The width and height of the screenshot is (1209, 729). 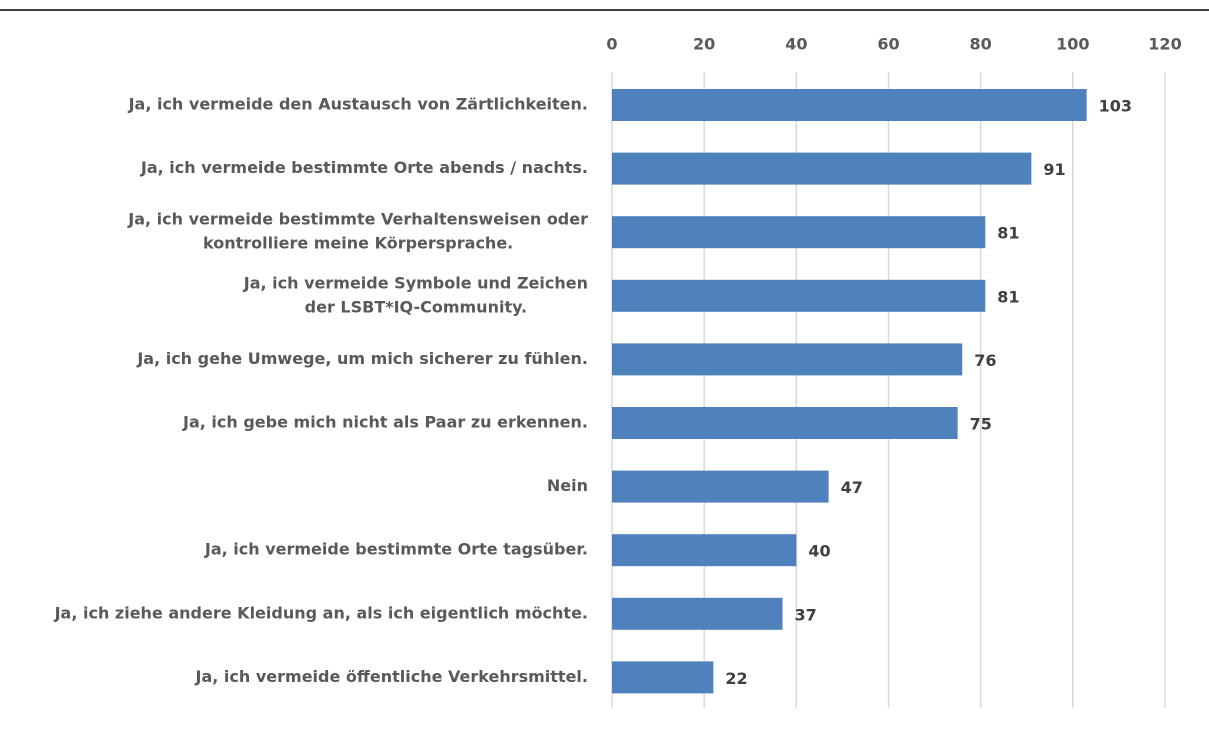 I want to click on x-tick-label: 60, so click(x=888, y=44).